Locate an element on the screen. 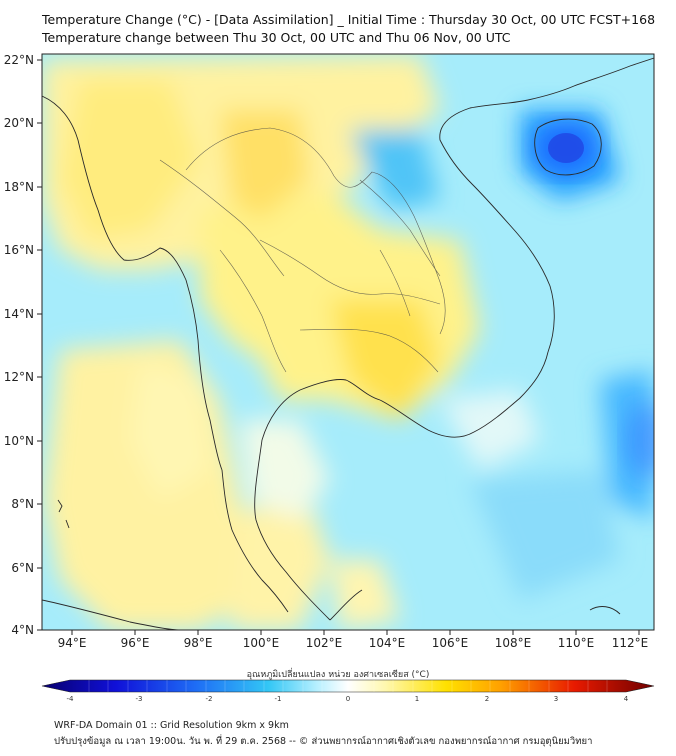  lat-label: 8°N is located at coordinates (22, 504).